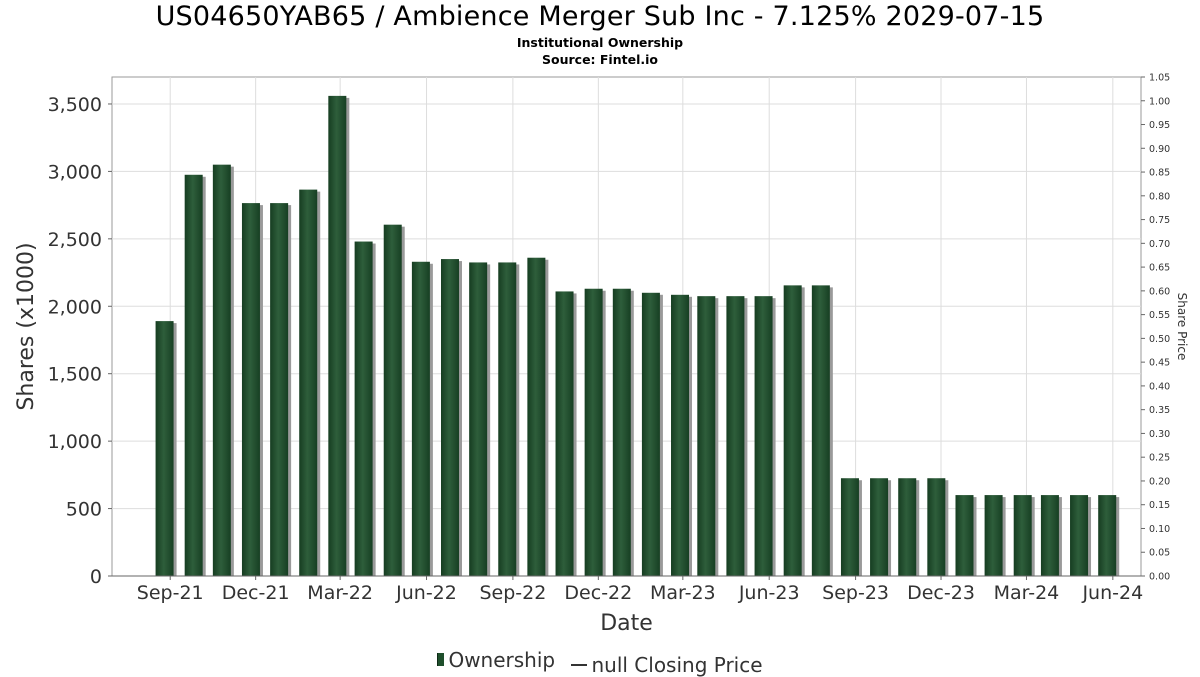  I want to click on legend-label-closing-price: null Closing Price, so click(677, 665).